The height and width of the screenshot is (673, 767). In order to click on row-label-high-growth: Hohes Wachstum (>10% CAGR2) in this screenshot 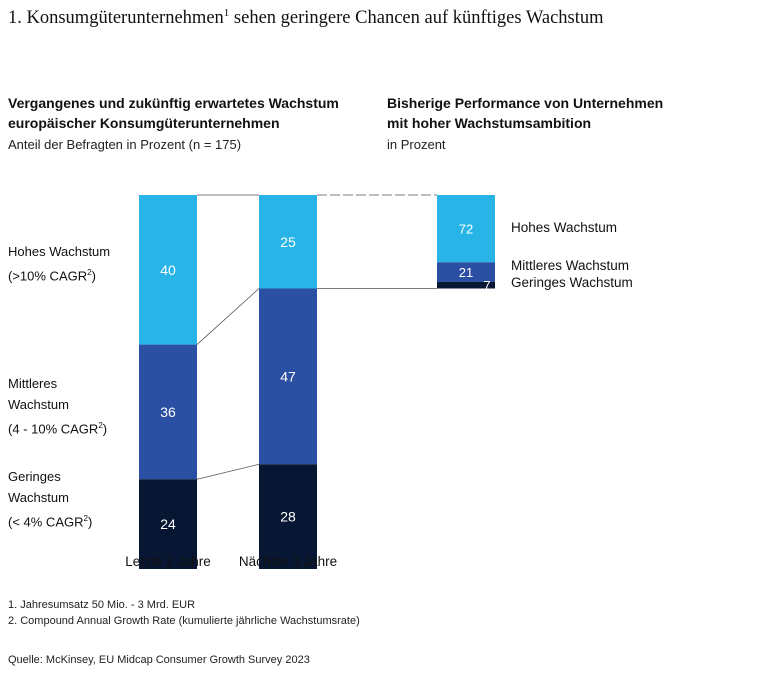, I will do `click(59, 264)`.